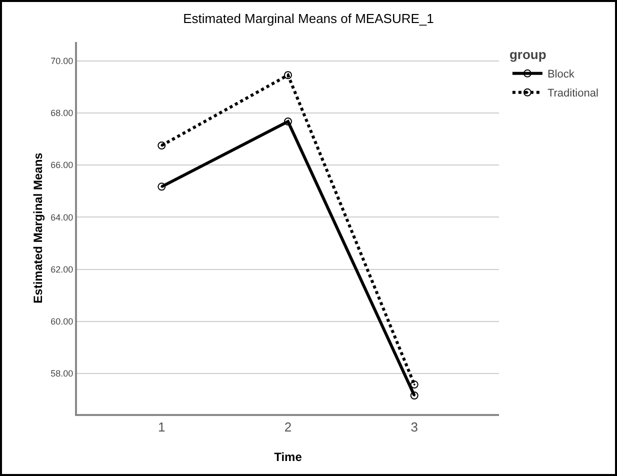 The height and width of the screenshot is (476, 617). What do you see at coordinates (62, 165) in the screenshot?
I see `y-tick-label: 66.00` at bounding box center [62, 165].